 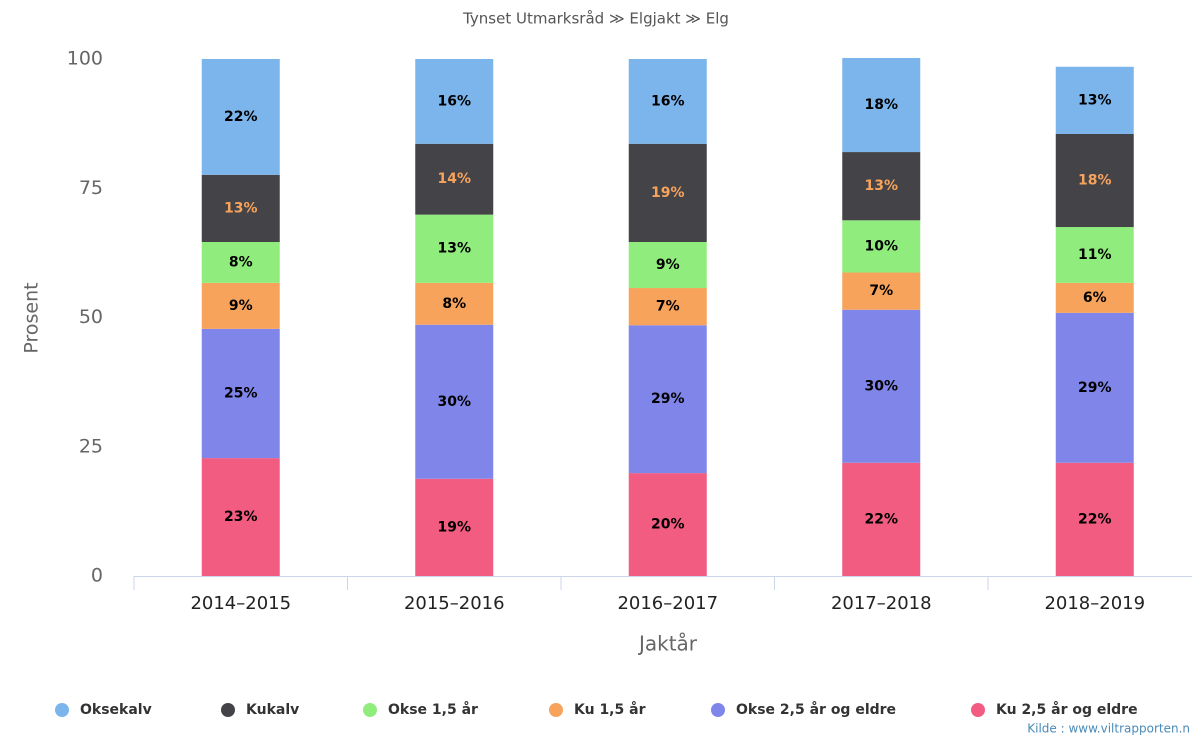 I want to click on x-tick-label: 2018–2019, so click(x=1094, y=603).